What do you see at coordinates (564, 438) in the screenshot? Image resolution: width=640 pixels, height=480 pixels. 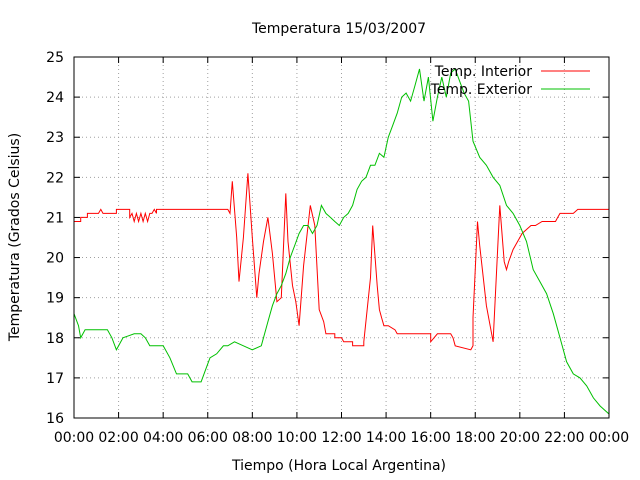 I see `x-tick-label: 22:00` at bounding box center [564, 438].